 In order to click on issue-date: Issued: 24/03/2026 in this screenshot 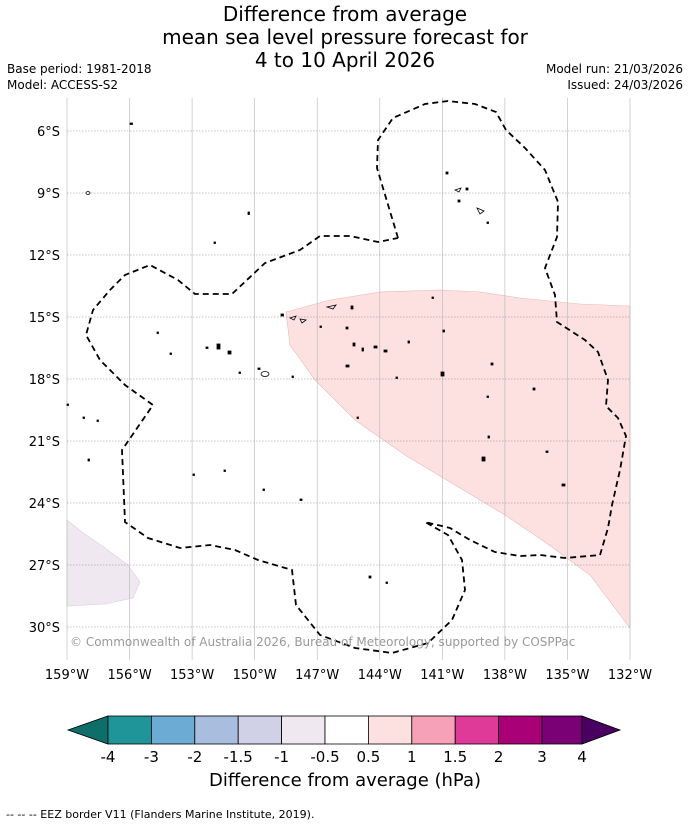, I will do `click(625, 85)`.